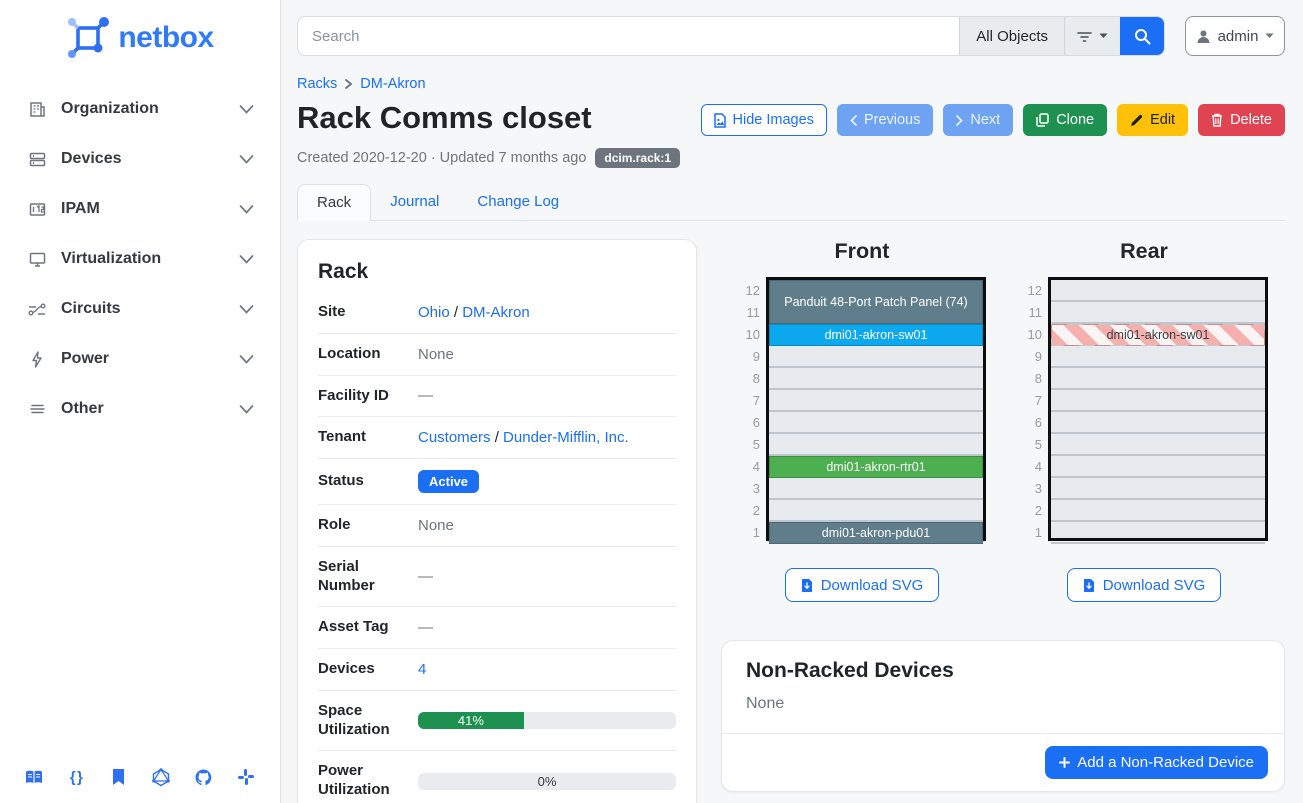  I want to click on breadcrumb-racks: Racks, so click(317, 84).